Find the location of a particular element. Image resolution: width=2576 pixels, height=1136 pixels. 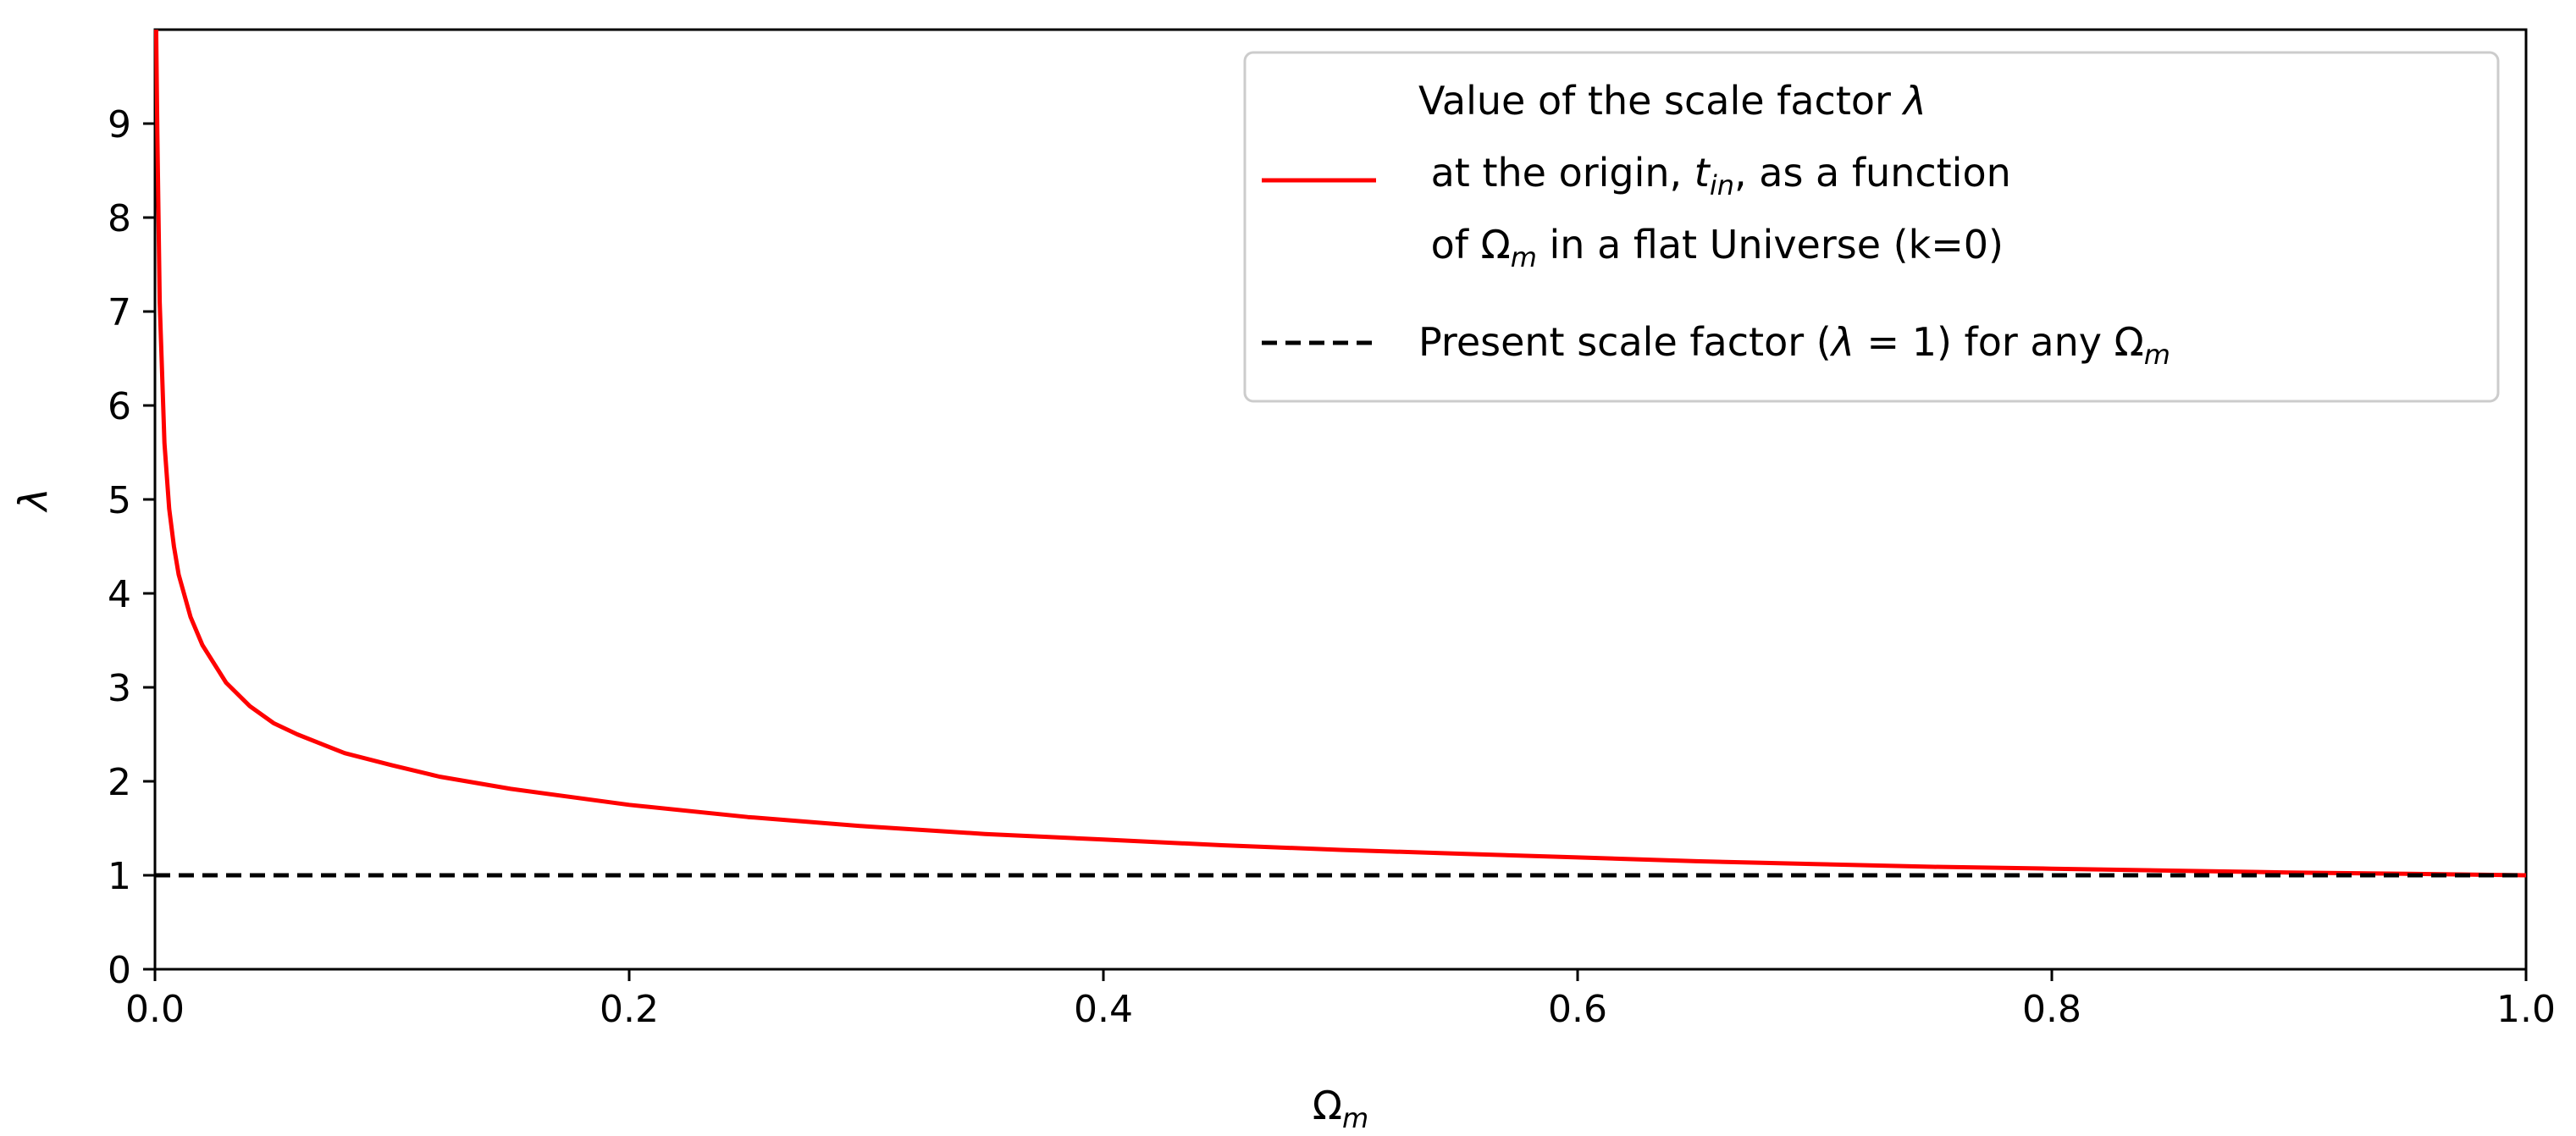

y-tick-label: 3 is located at coordinates (120, 688).